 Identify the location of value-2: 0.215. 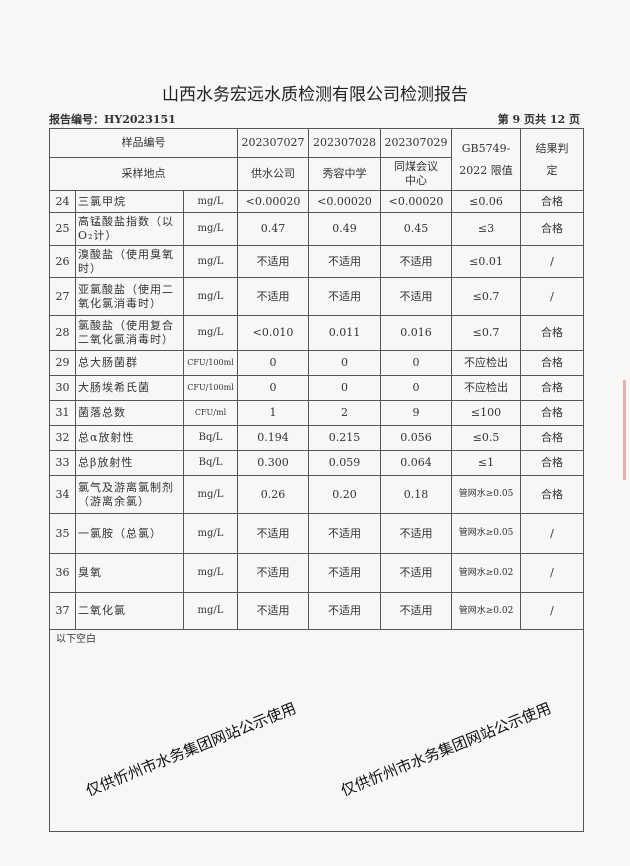
(345, 438).